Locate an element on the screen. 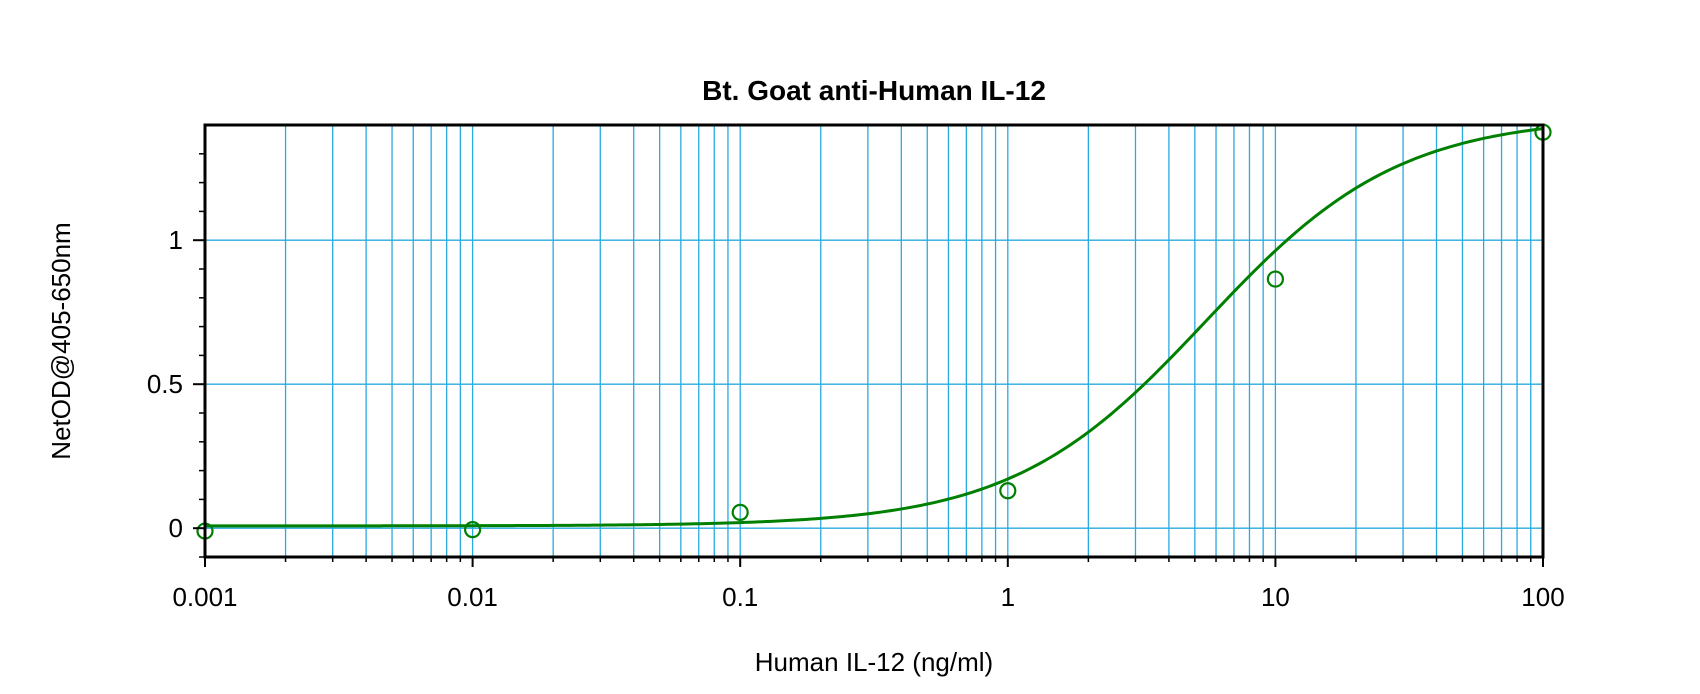  y-axis-label: NetOD@405-650nm is located at coordinates (61, 340).